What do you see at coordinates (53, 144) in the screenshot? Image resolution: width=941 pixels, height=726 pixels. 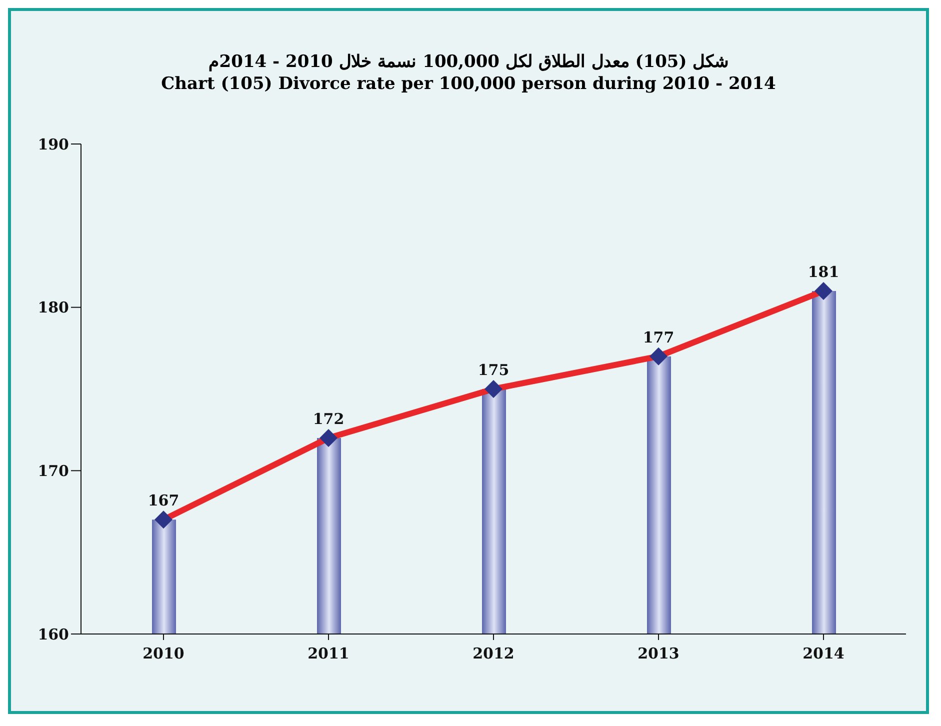 I see `y-tick-label: 190` at bounding box center [53, 144].